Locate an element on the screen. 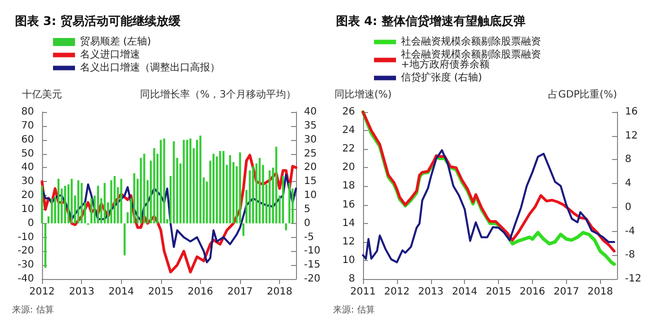 Image resolution: width=657 pixels, height=327 pixels. y-tick-label: 0 is located at coordinates (31, 223).